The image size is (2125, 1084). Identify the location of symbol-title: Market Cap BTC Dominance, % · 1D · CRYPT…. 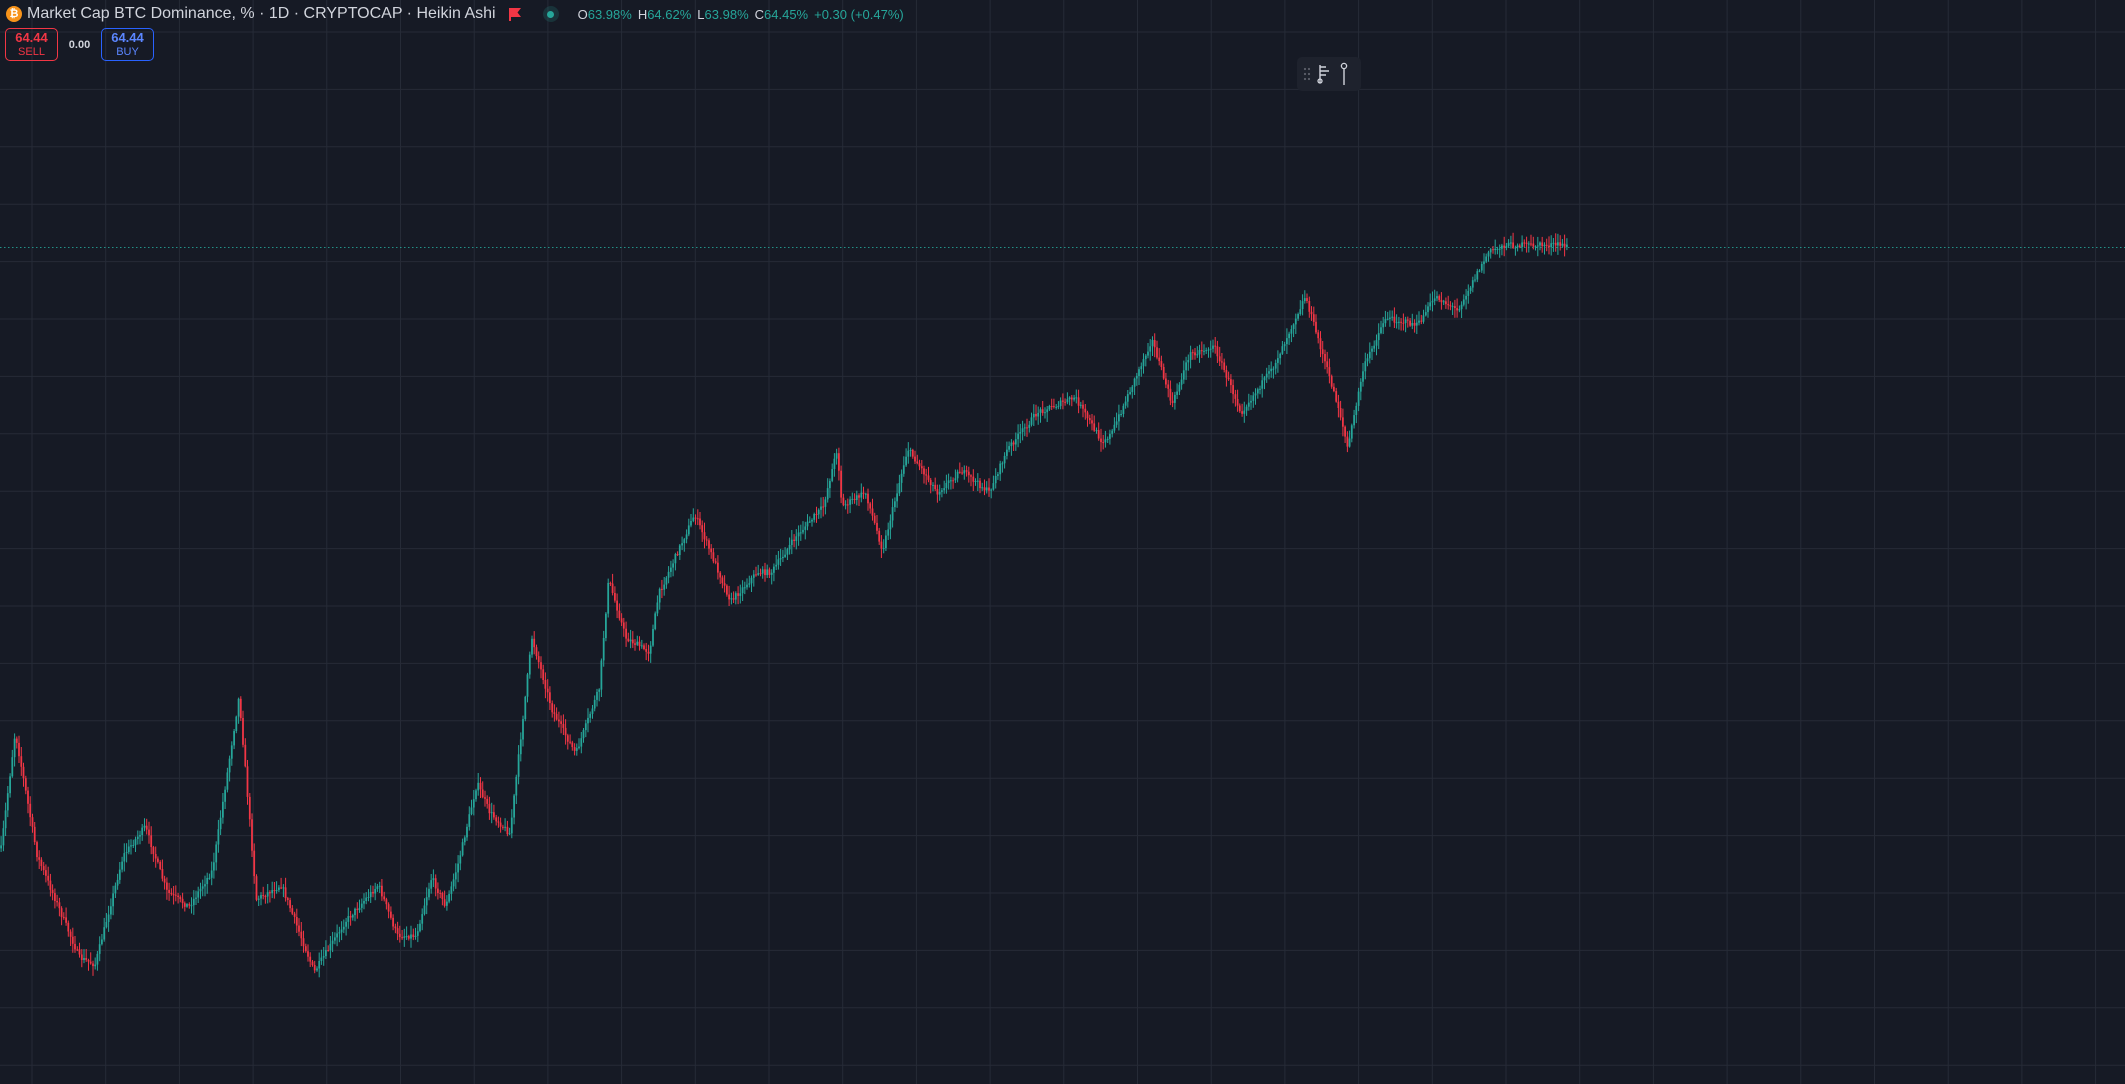
(261, 13).